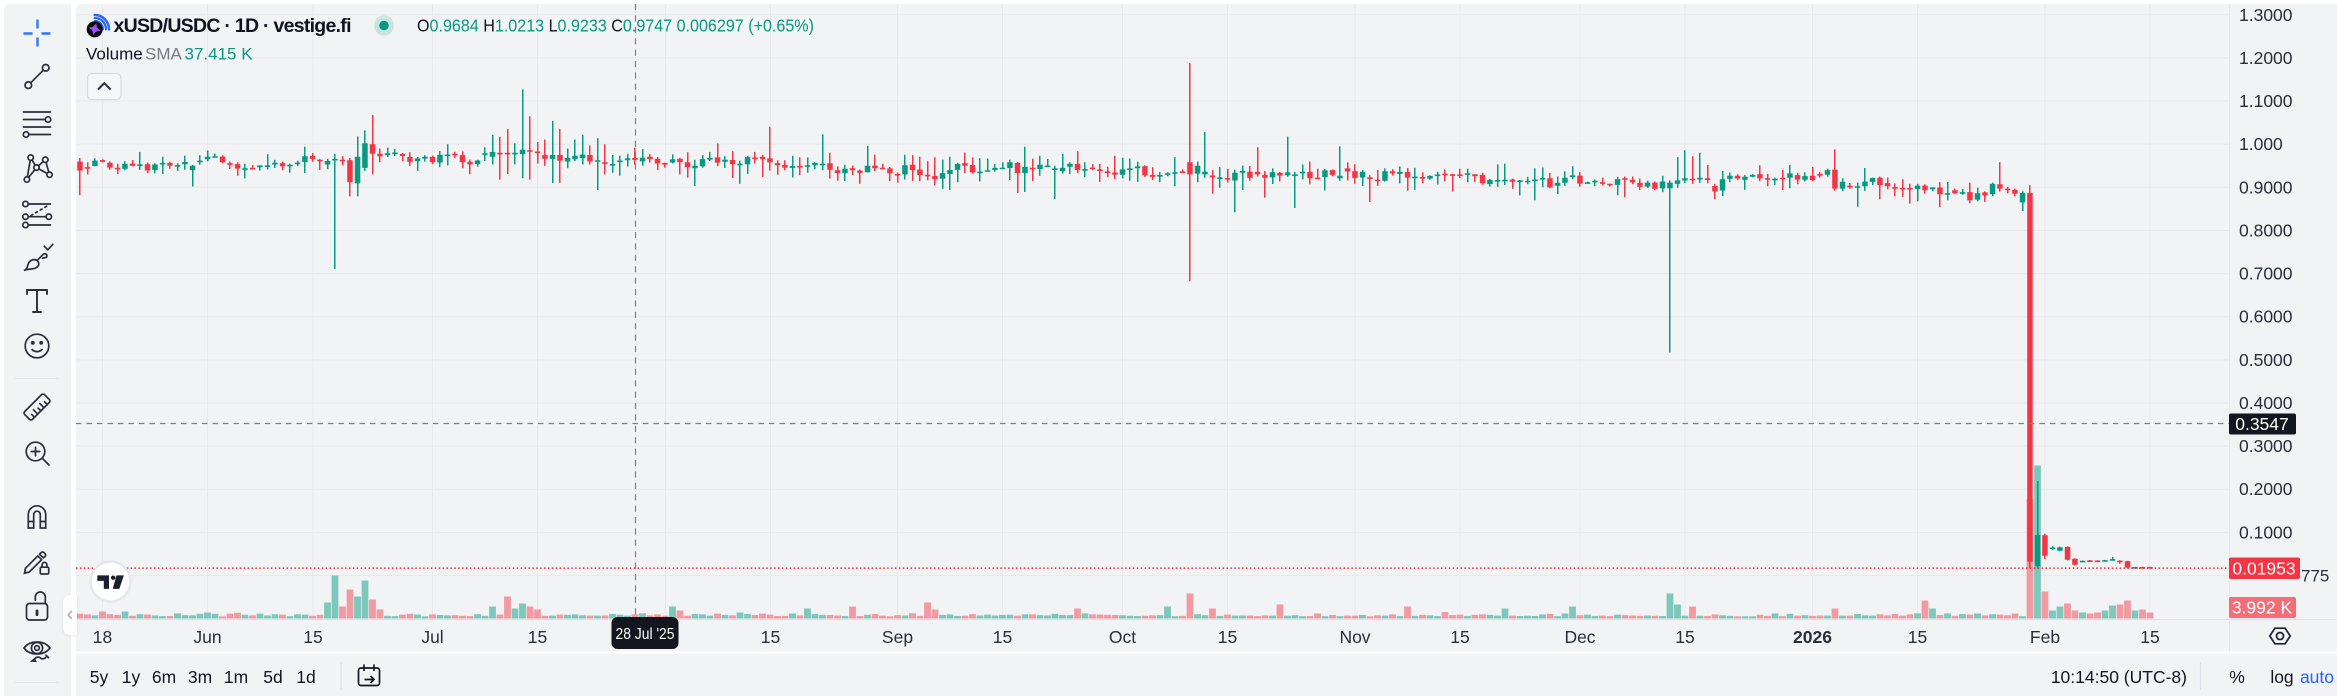 This screenshot has width=2337, height=696. I want to click on svg-text: 5d, so click(272, 677).